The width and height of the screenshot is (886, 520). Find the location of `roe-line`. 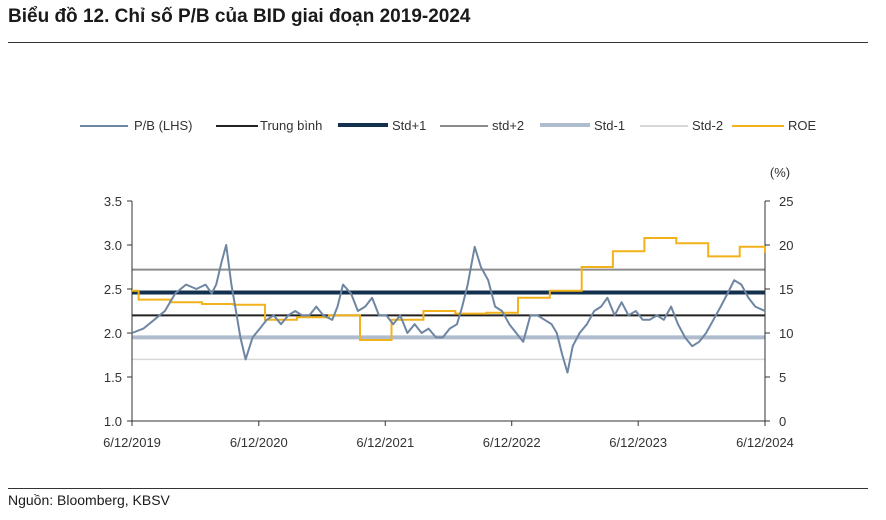

roe-line is located at coordinates (449, 289).